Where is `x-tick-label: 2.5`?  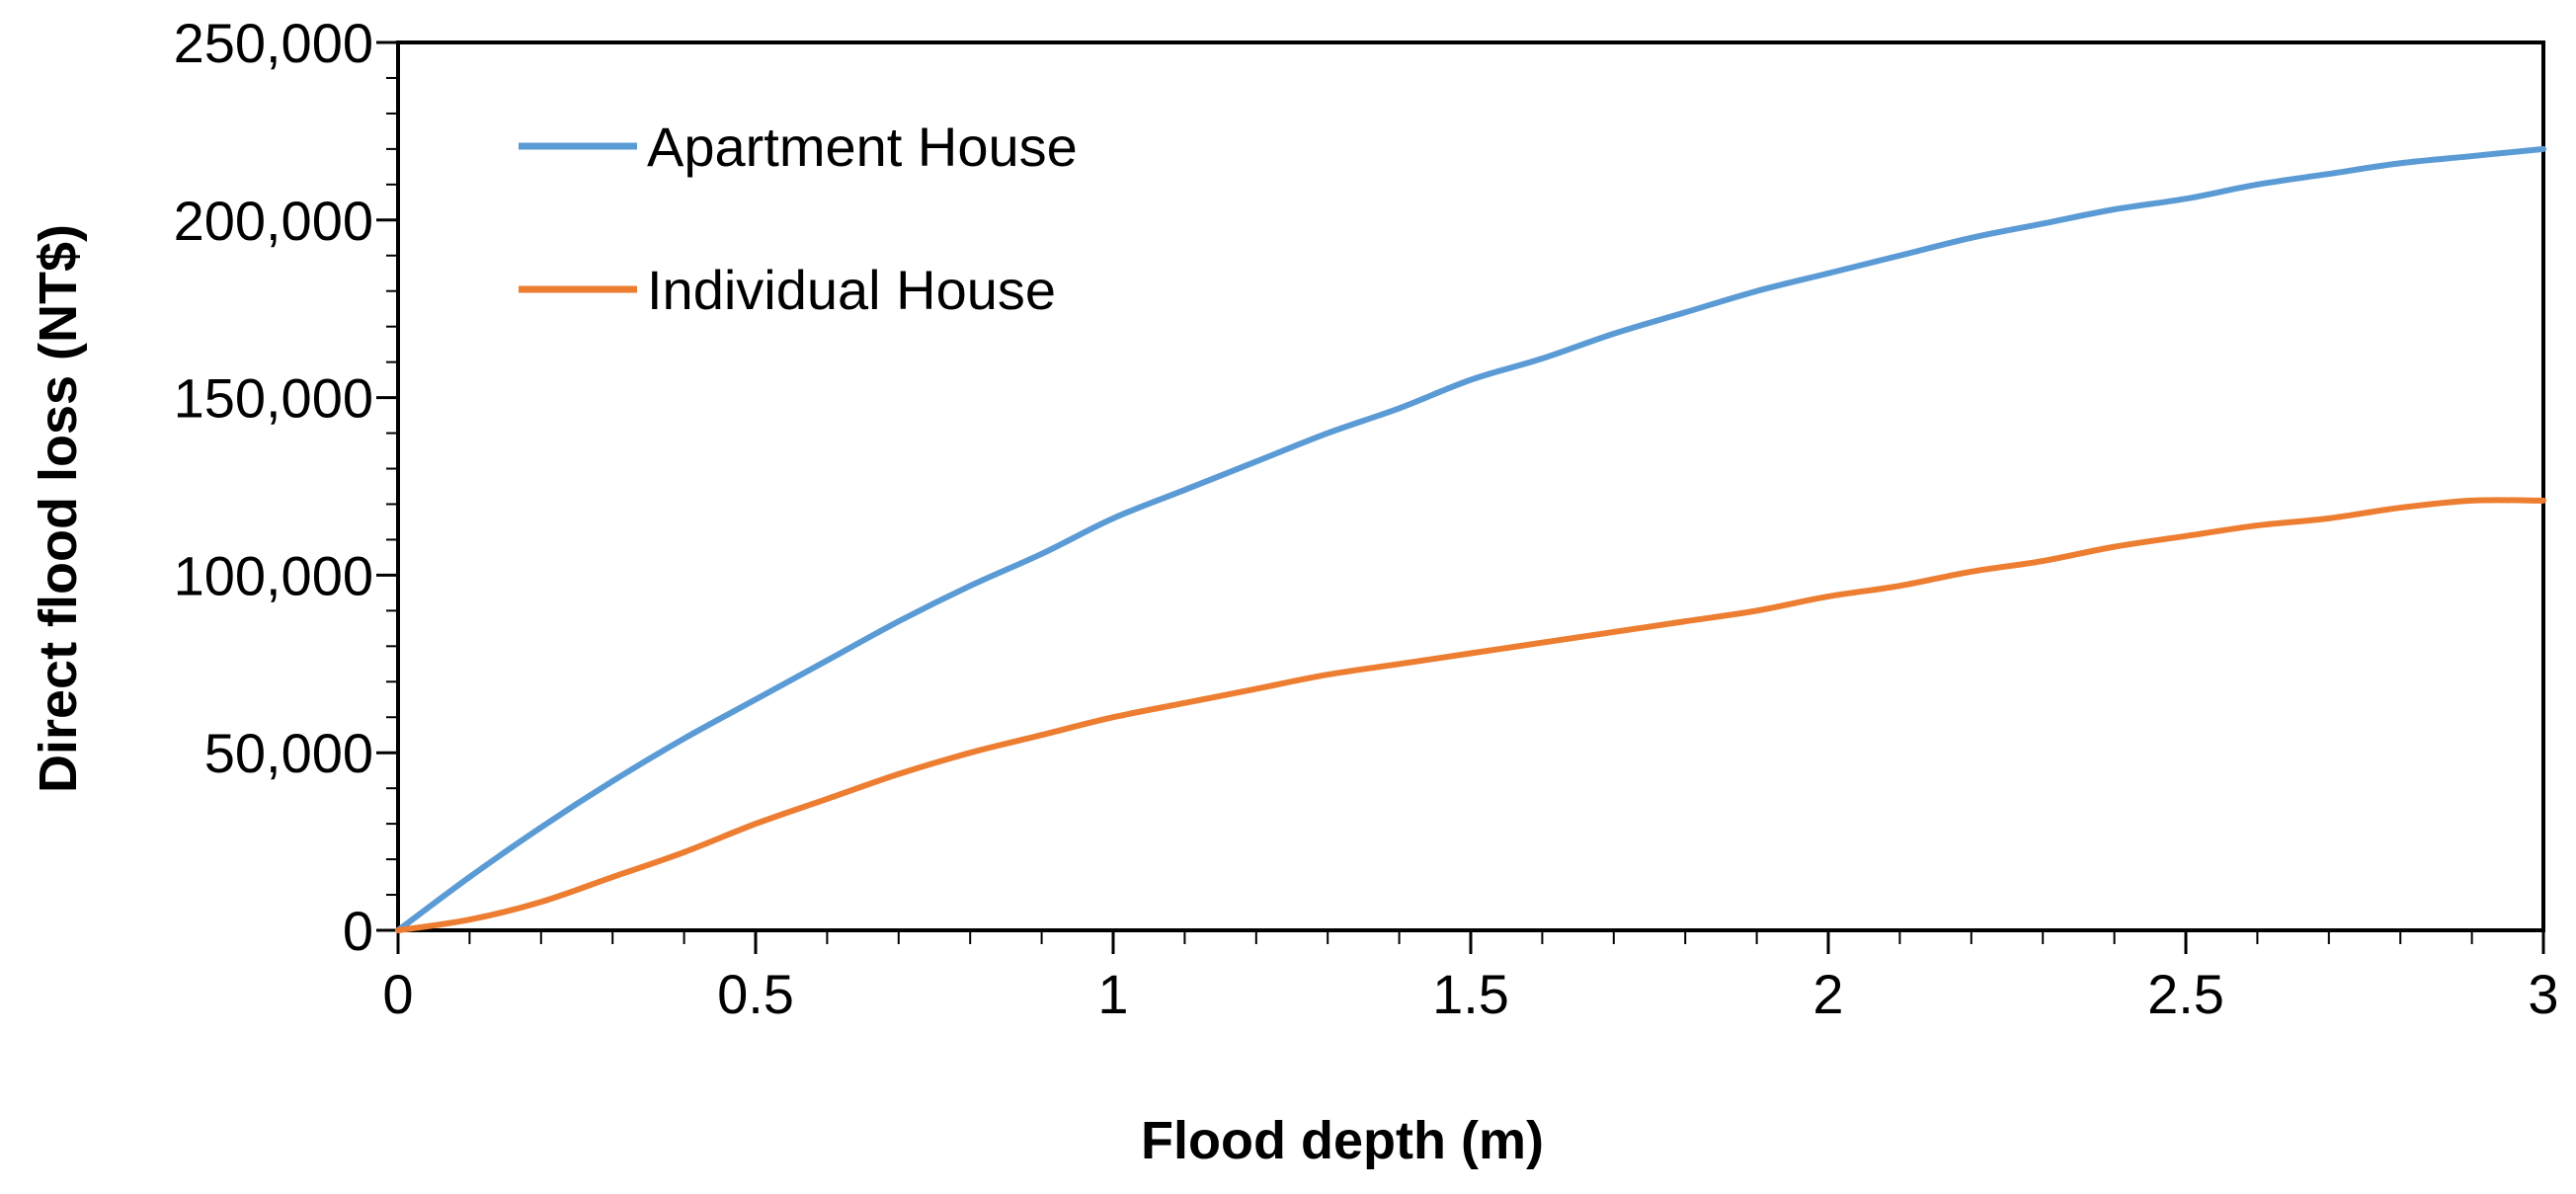 x-tick-label: 2.5 is located at coordinates (2185, 994).